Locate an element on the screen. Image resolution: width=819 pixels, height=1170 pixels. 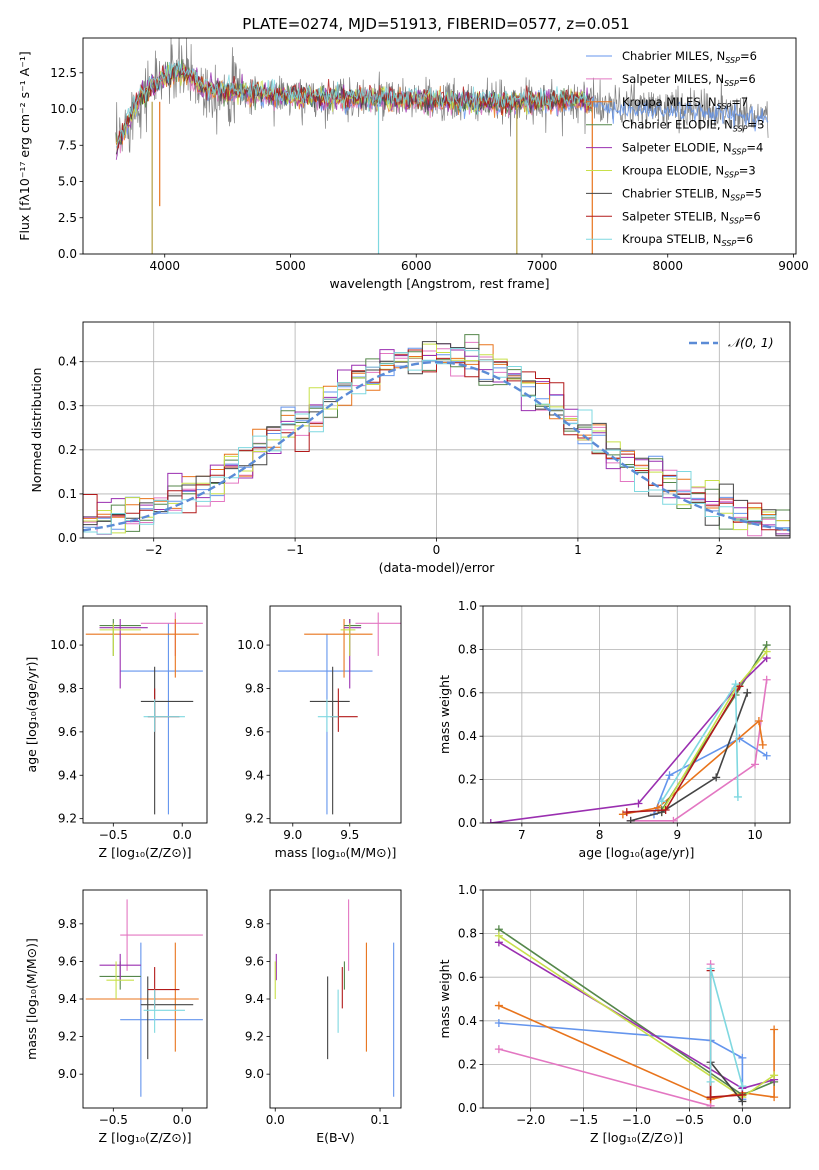
legend-base: Kroupa STELIB, N is located at coordinates (672, 239).